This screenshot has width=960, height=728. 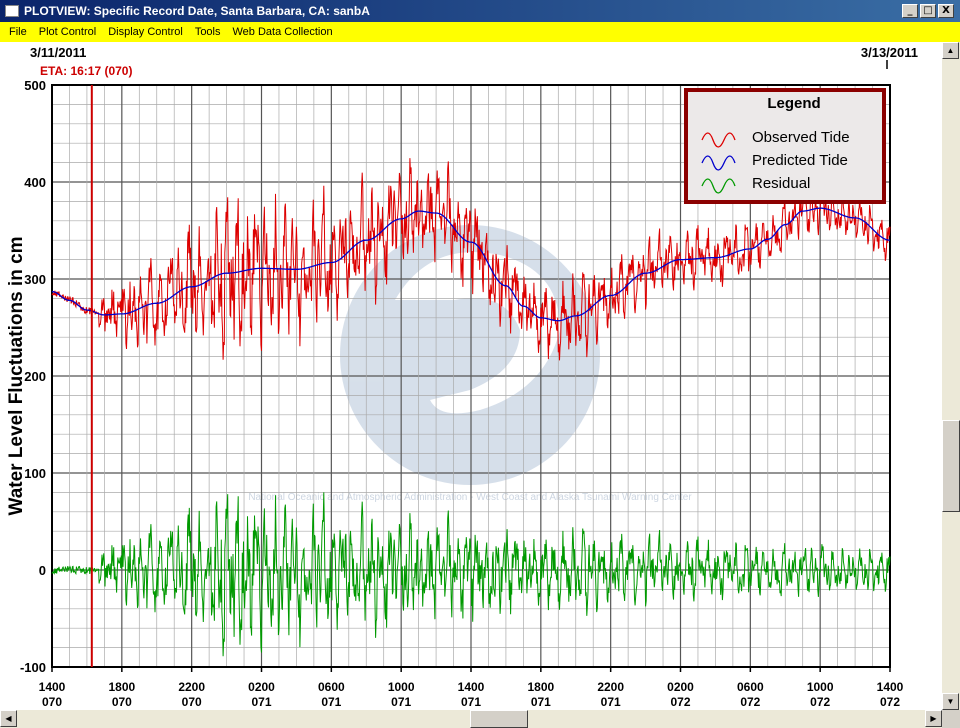 What do you see at coordinates (42, 570) in the screenshot?
I see `y-tick-label: 0` at bounding box center [42, 570].